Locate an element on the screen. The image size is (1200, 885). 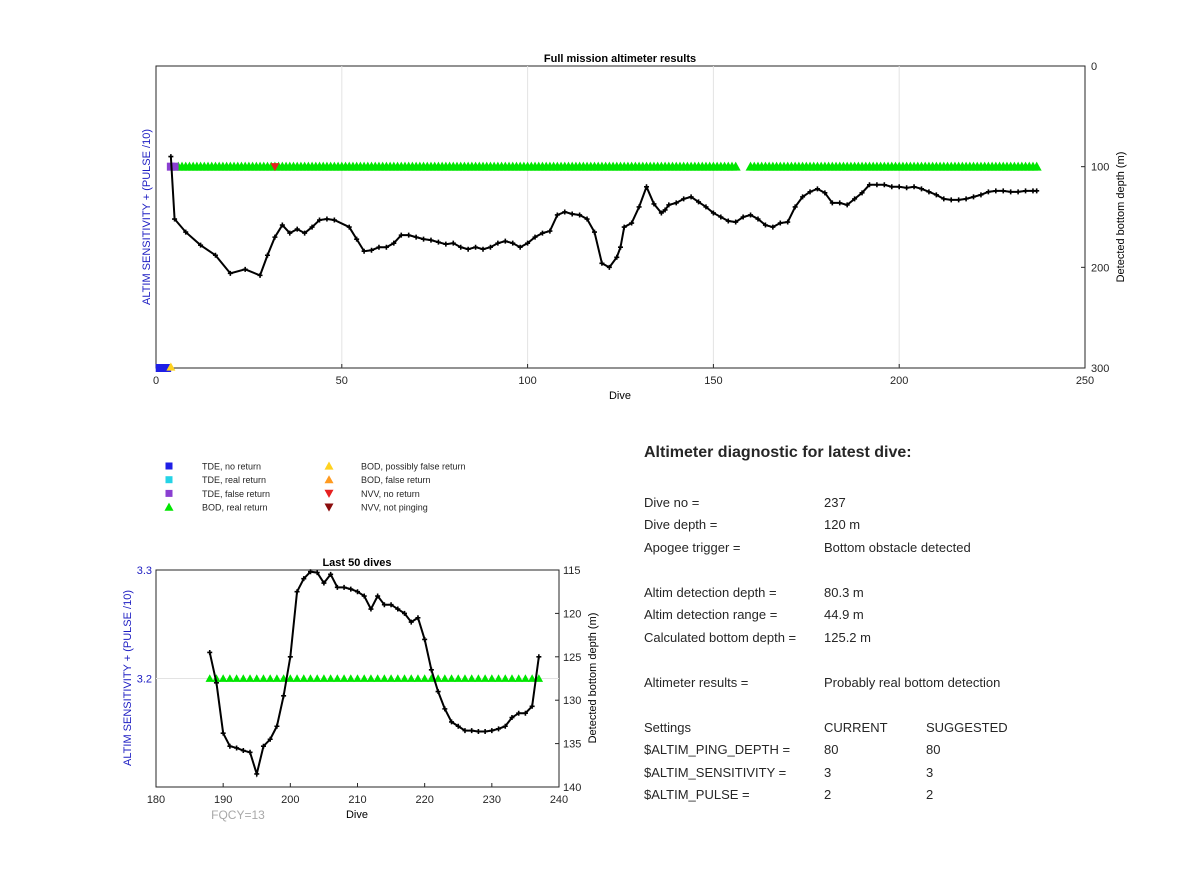
diag-label: Altim detection depth = is located at coordinates (710, 592).